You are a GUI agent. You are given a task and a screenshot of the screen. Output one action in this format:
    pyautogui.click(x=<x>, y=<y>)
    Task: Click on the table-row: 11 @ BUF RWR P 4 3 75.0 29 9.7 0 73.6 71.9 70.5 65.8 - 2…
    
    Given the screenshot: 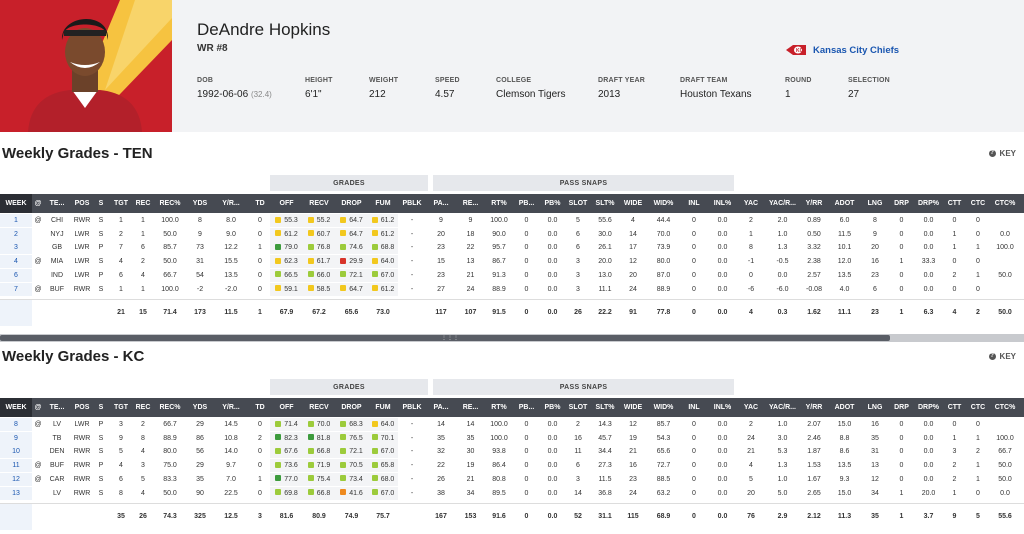 What is the action you would take?
    pyautogui.click(x=512, y=466)
    